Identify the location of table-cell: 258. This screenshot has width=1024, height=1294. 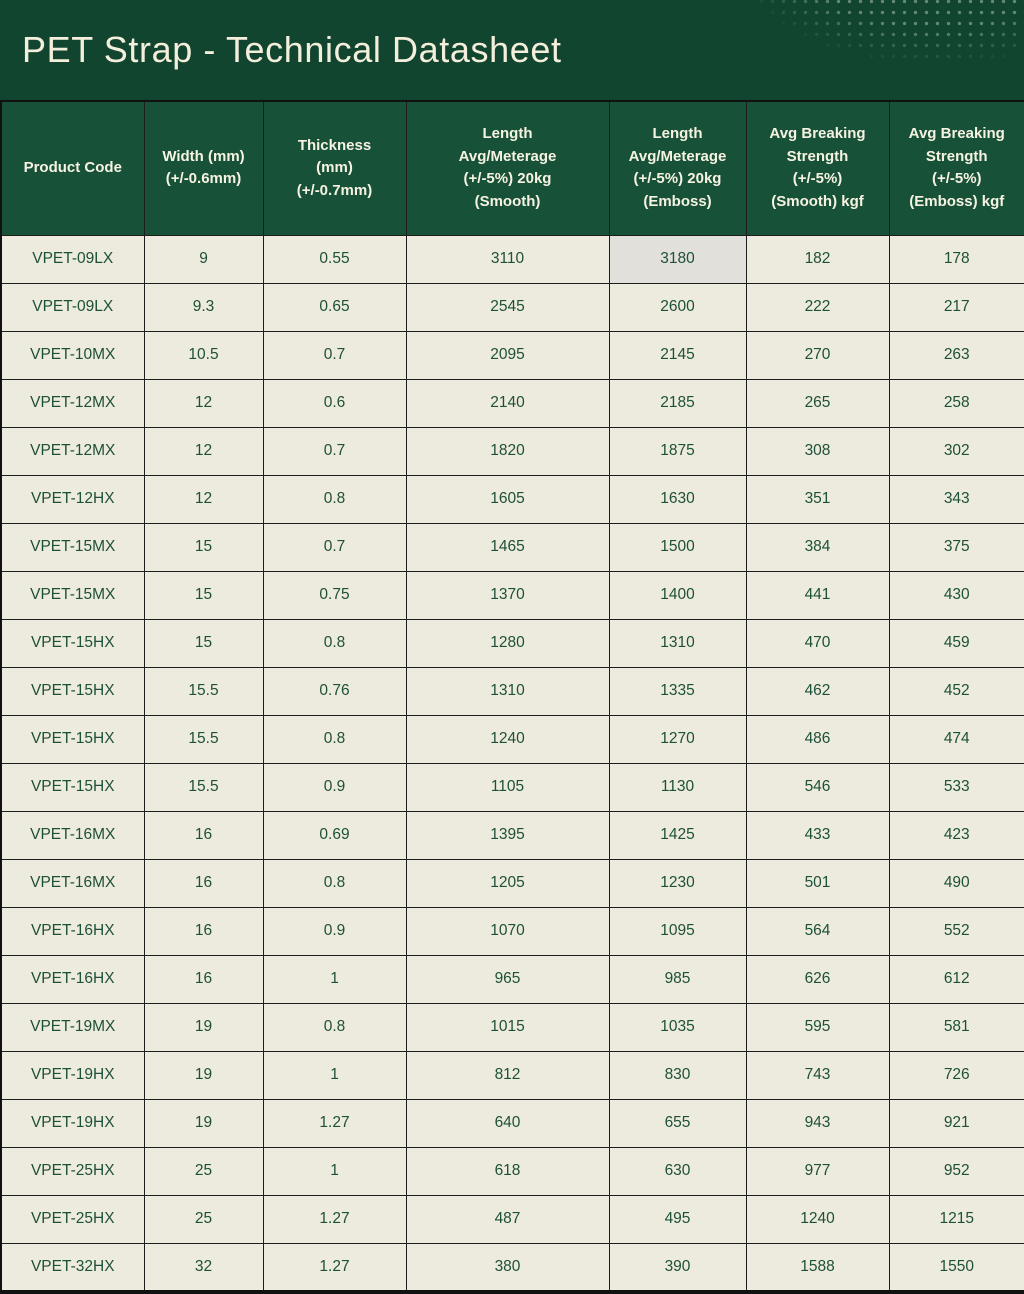
(956, 403).